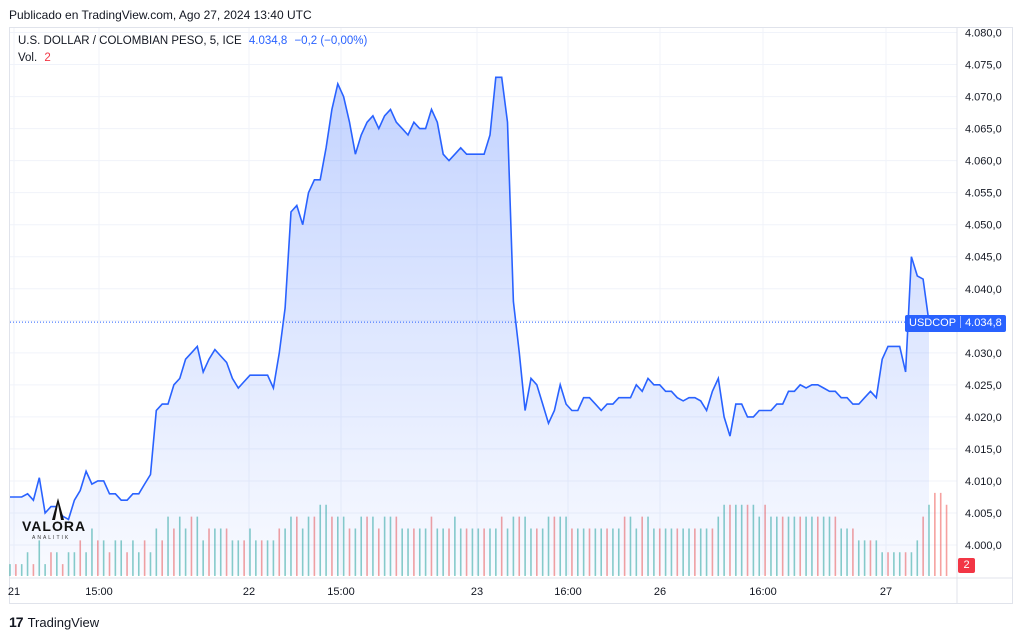 The width and height of the screenshot is (1024, 639). What do you see at coordinates (933, 323) in the screenshot?
I see `price-tag-symbol: USDCOP` at bounding box center [933, 323].